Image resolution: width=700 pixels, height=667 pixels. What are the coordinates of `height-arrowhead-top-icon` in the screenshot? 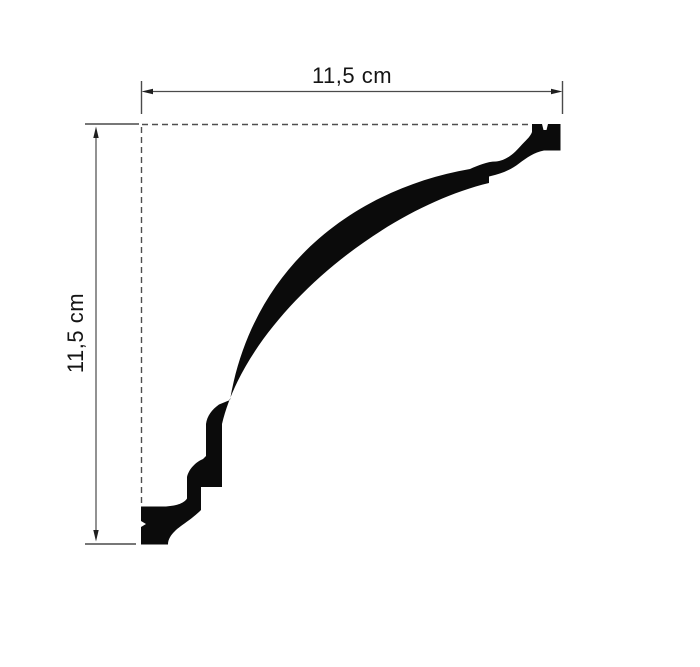 It's located at (96, 132).